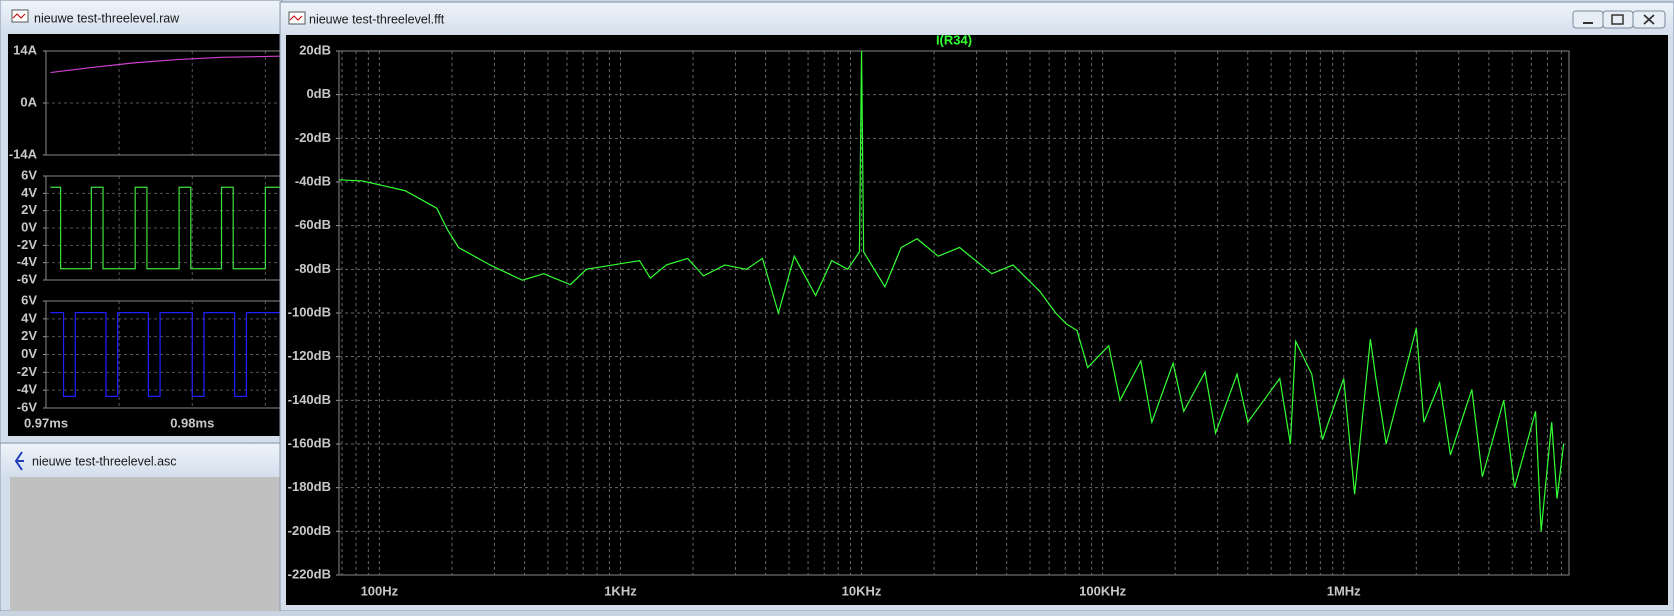 Image resolution: width=1674 pixels, height=616 pixels. What do you see at coordinates (309, 442) in the screenshot?
I see `y-tick-label: -160dB` at bounding box center [309, 442].